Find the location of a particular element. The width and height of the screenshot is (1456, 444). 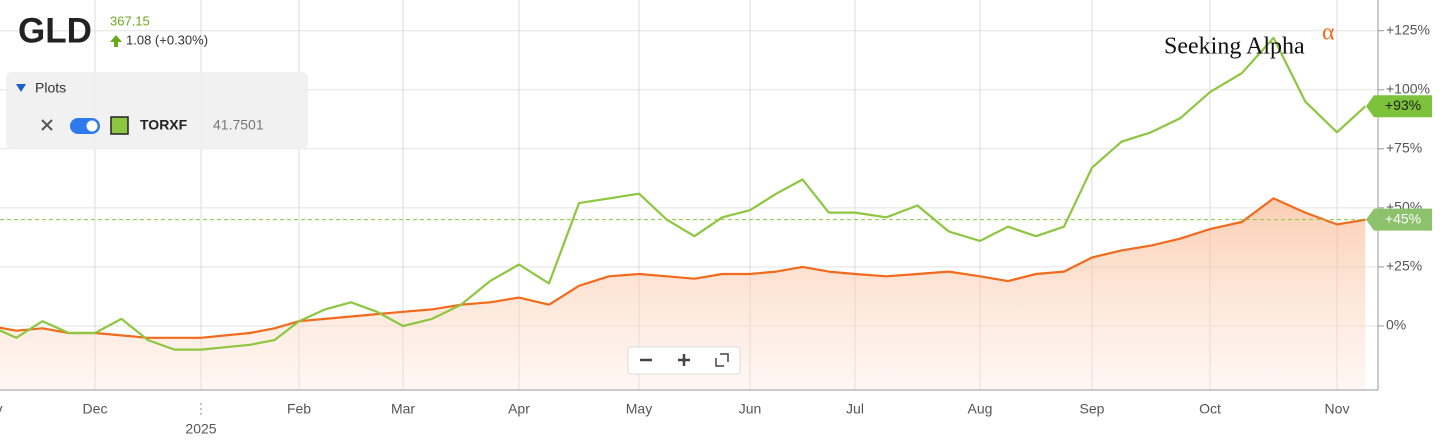

x-tick-label: Sep is located at coordinates (1092, 409).